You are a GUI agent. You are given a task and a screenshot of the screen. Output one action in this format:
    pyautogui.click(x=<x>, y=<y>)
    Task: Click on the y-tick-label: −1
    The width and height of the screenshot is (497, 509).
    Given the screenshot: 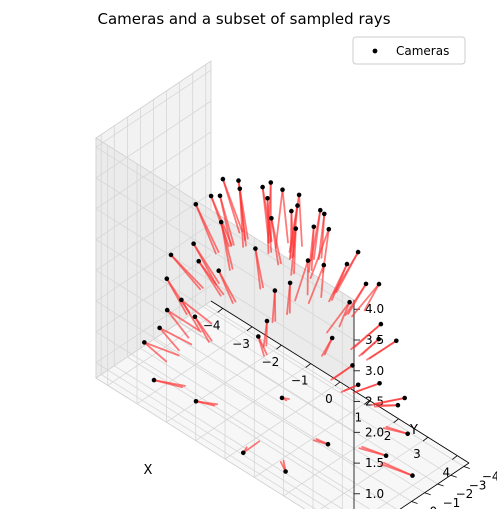 What is the action you would take?
    pyautogui.click(x=452, y=502)
    